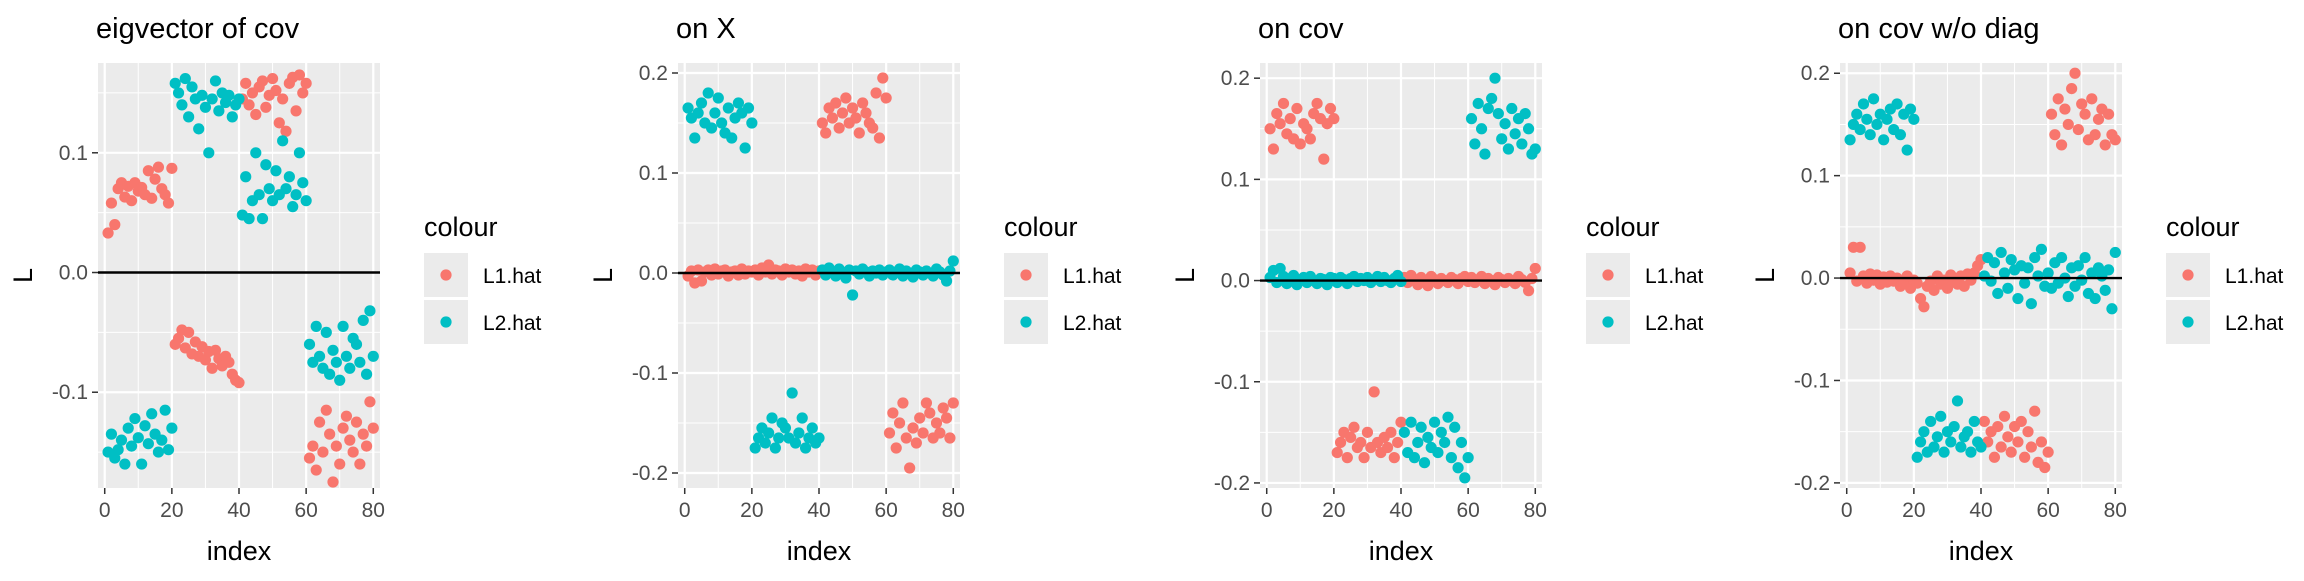 This screenshot has width=2304, height=581. What do you see at coordinates (1301, 29) in the screenshot?
I see `chart-title: on cov` at bounding box center [1301, 29].